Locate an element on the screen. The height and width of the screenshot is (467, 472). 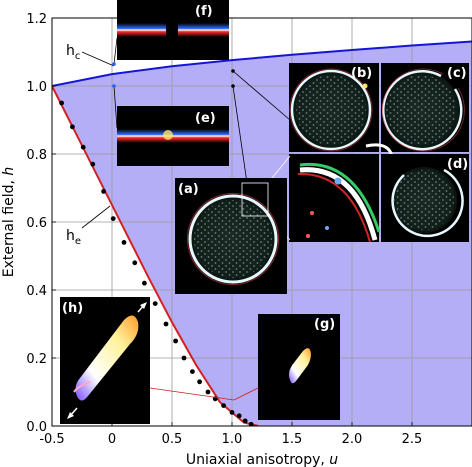
x-tick-label: 0 is located at coordinates (112, 439).